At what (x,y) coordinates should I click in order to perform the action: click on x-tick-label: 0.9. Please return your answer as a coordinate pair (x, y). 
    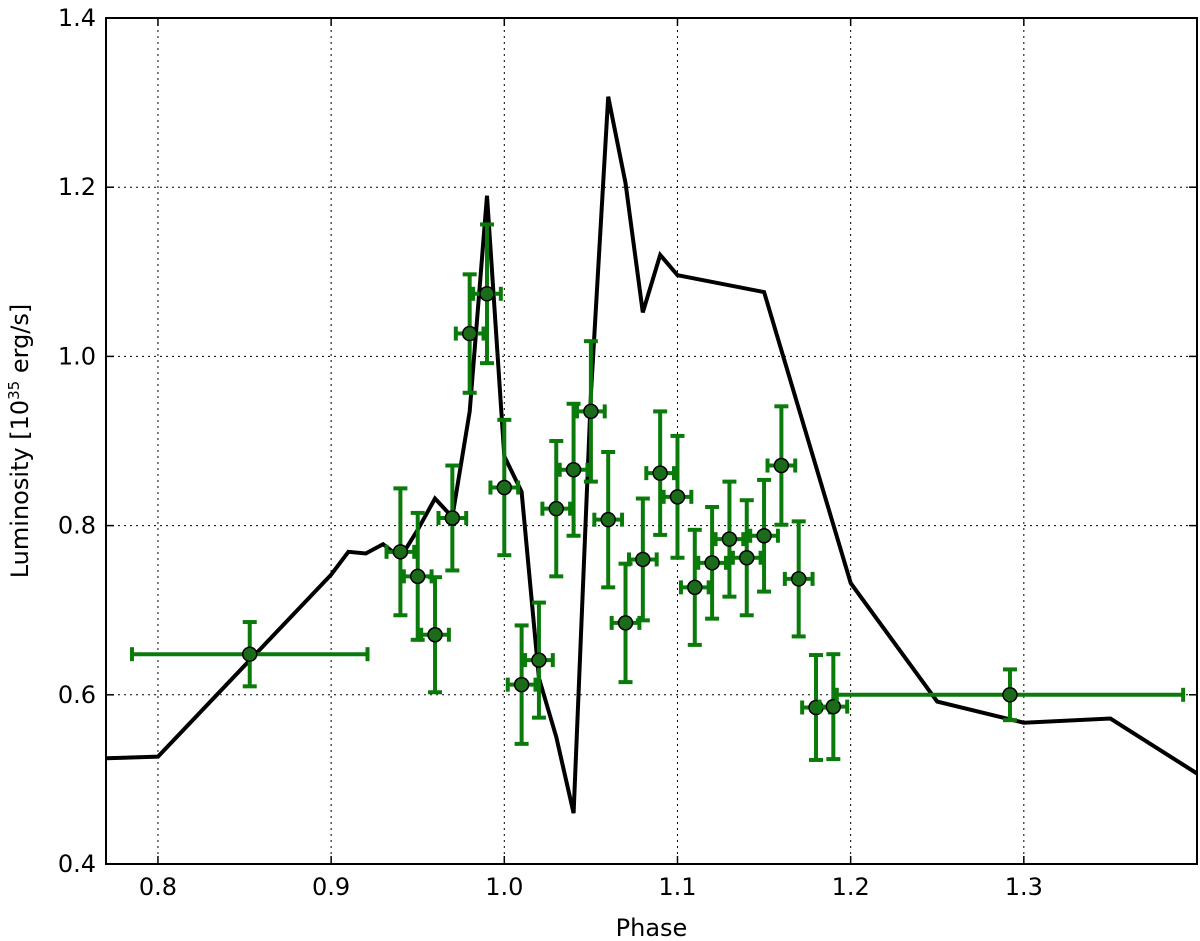
    Looking at the image, I should click on (331, 887).